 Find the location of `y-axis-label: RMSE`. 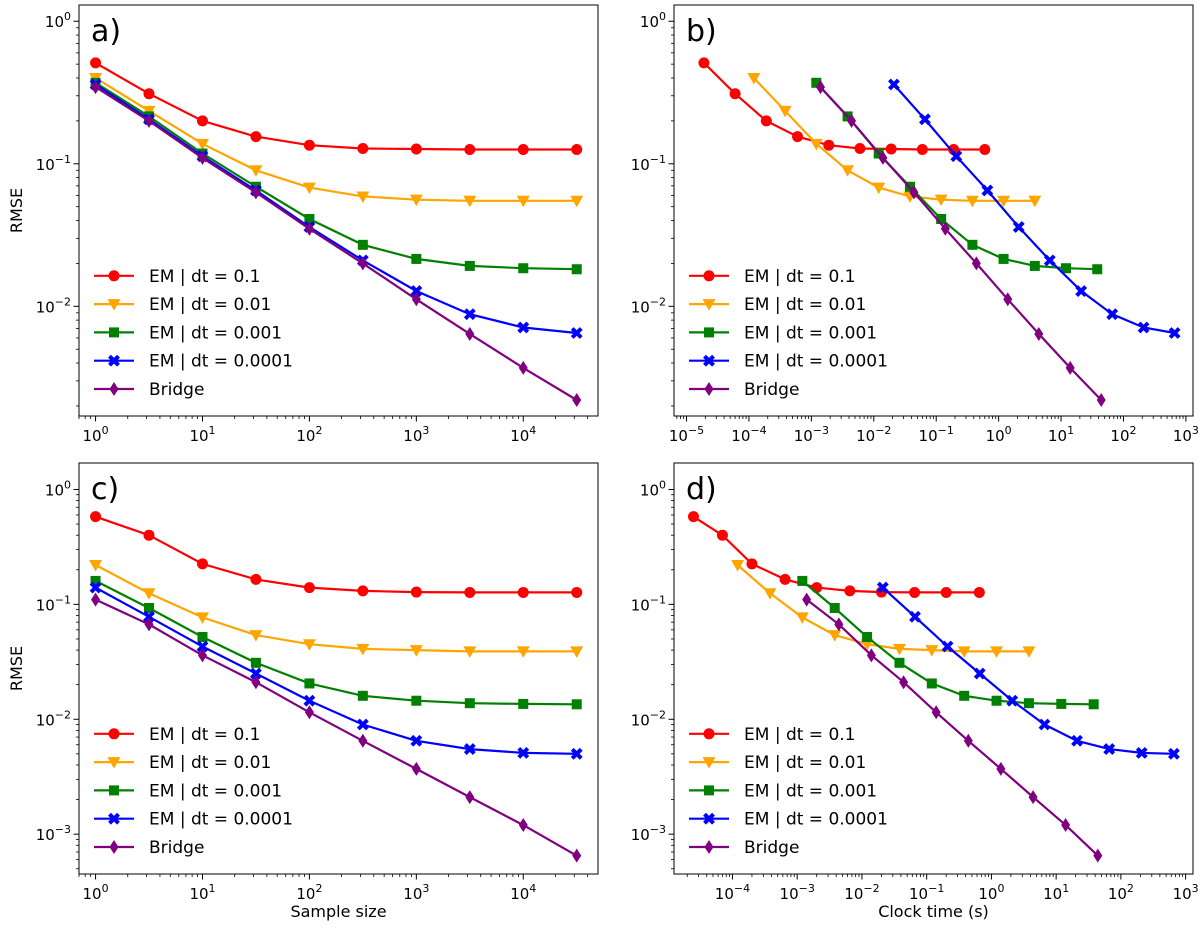

y-axis-label: RMSE is located at coordinates (16, 210).